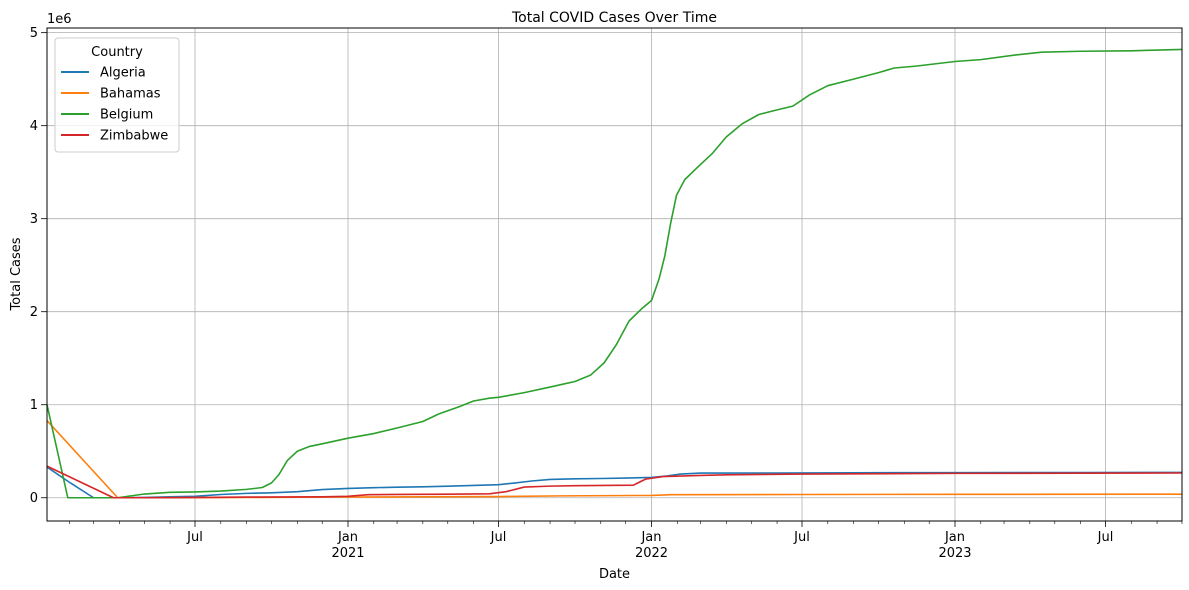 The width and height of the screenshot is (1189, 590). Describe the element at coordinates (38, 266) in the screenshot. I see `y-axis-ticks: 0 1 2 3 4 5` at that location.